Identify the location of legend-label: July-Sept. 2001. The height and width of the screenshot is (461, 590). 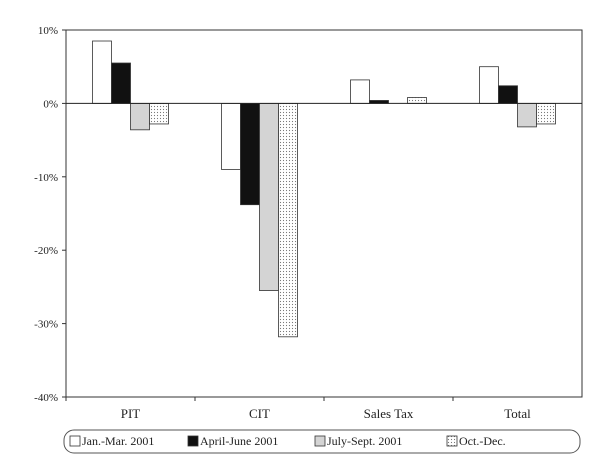
(364, 441).